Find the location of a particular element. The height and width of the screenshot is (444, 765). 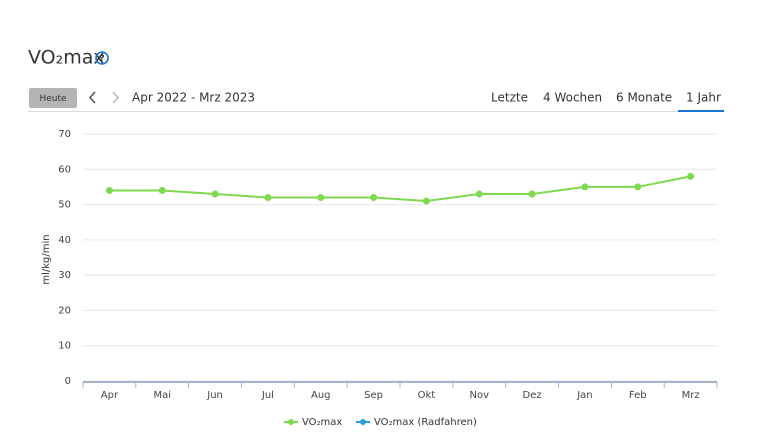

x-tick-label: Feb is located at coordinates (638, 395).